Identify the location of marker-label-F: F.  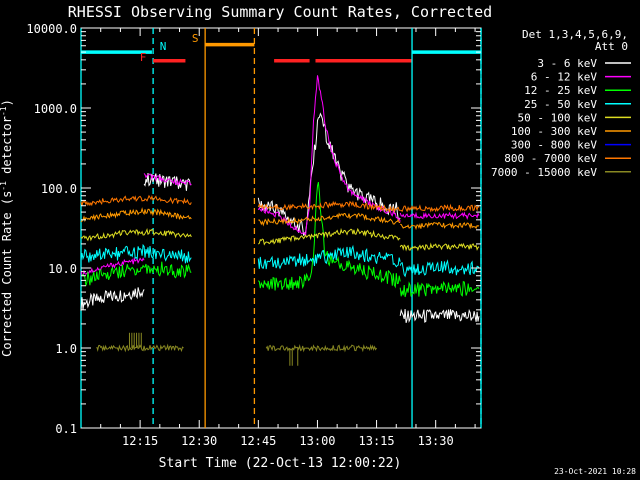
(143, 57).